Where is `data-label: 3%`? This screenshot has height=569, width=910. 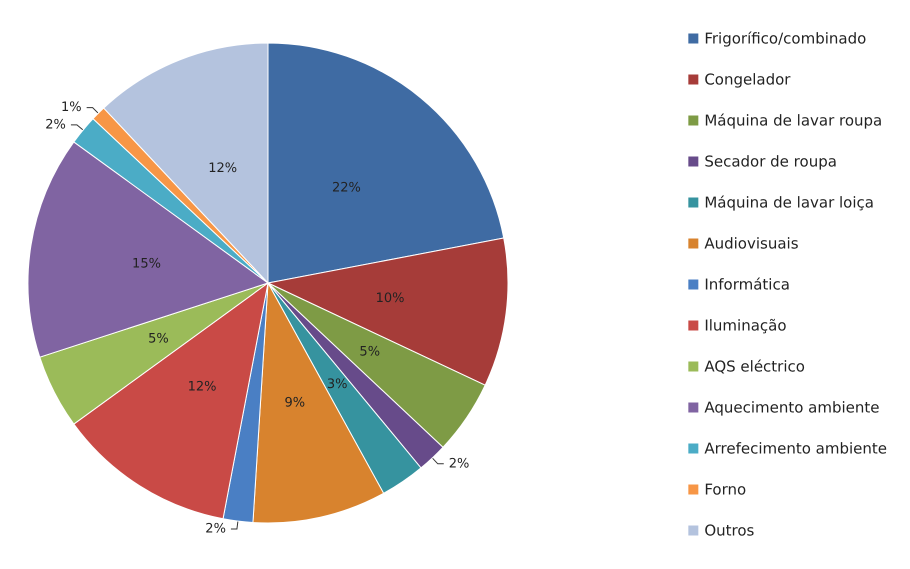
data-label: 3% is located at coordinates (337, 384).